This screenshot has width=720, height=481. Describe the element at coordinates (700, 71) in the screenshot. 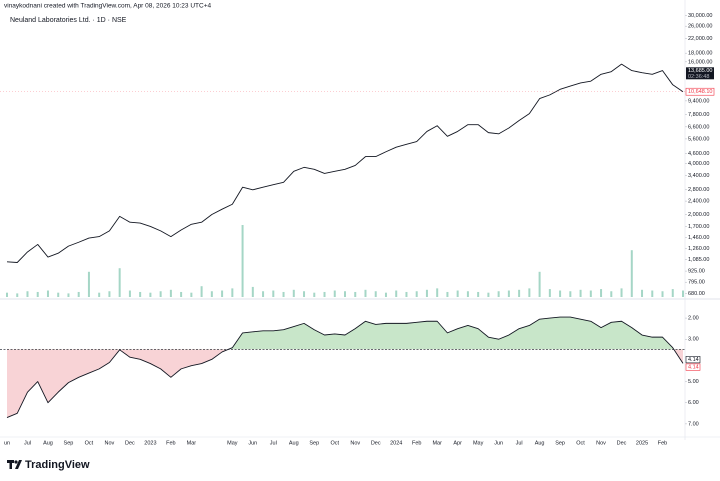

I see `marker-price-label: 13,685.00` at that location.